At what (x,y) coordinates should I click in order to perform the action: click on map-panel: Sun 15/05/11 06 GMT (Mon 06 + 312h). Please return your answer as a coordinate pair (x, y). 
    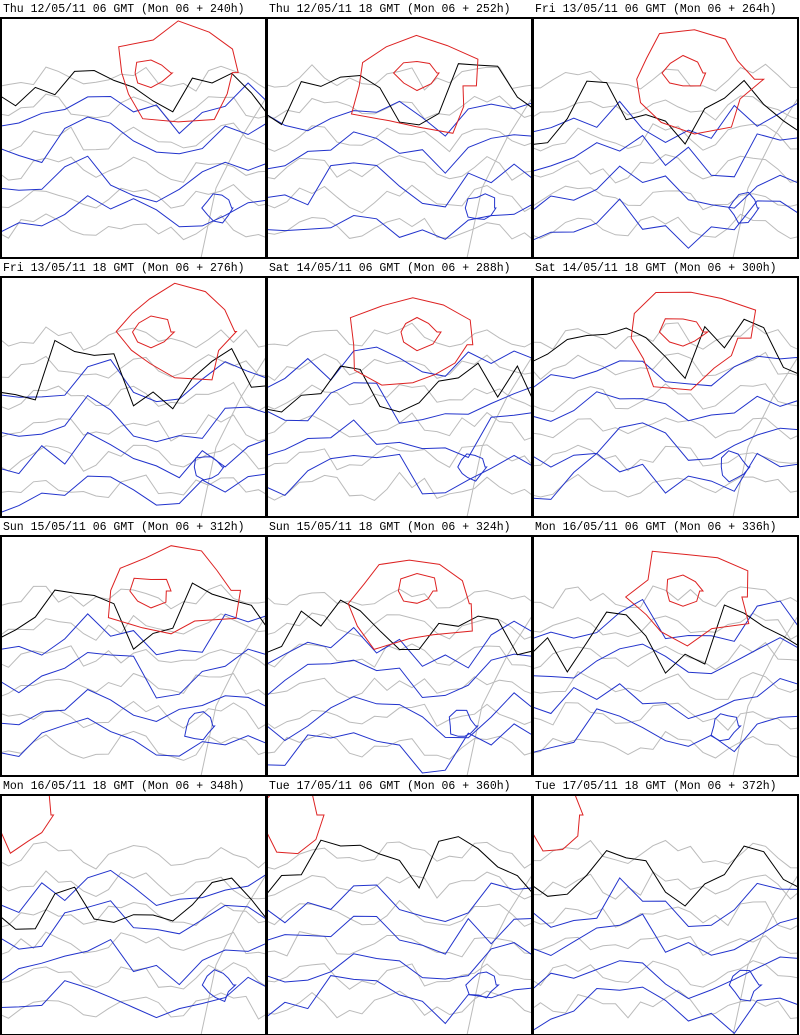
    Looking at the image, I should click on (133, 649).